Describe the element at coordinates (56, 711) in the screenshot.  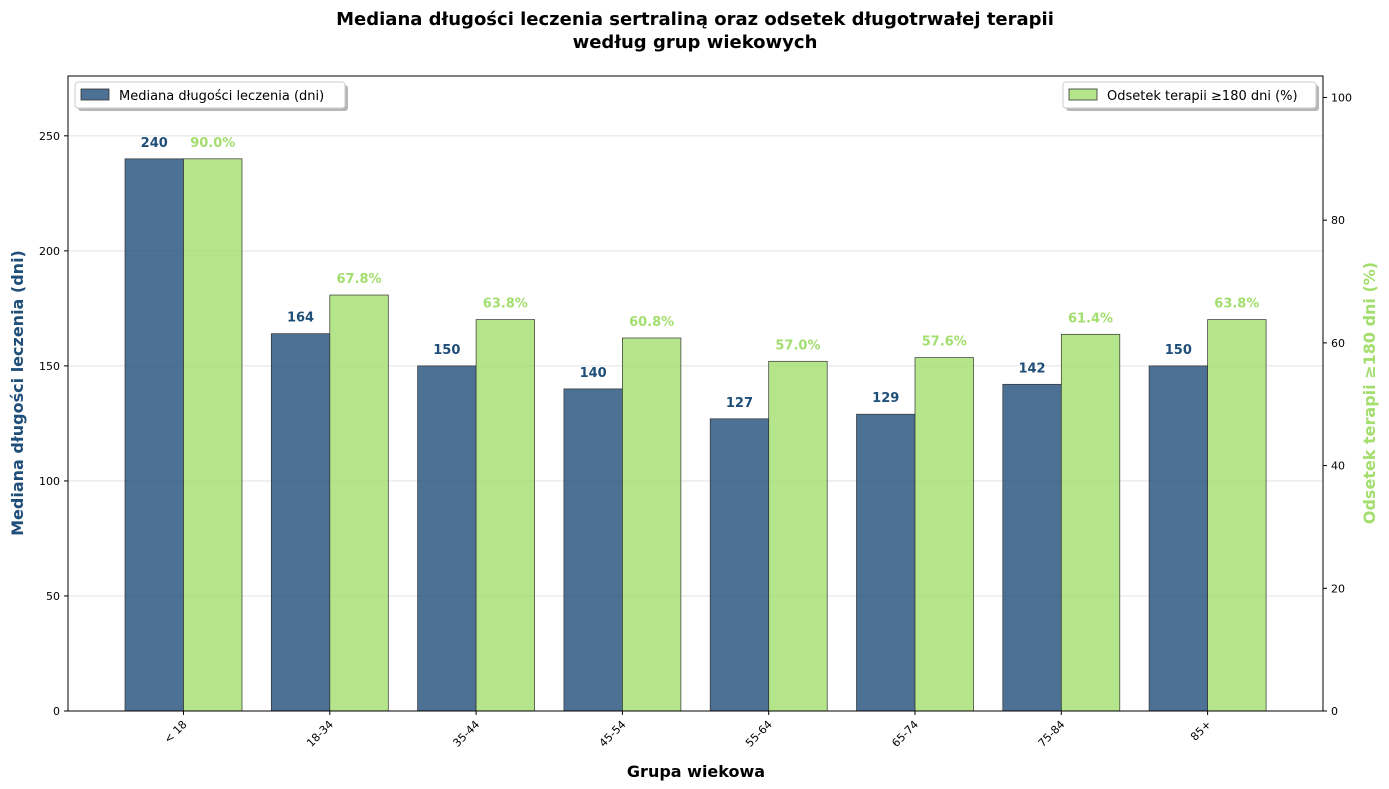
I see `y-left-tick-label: 0` at that location.